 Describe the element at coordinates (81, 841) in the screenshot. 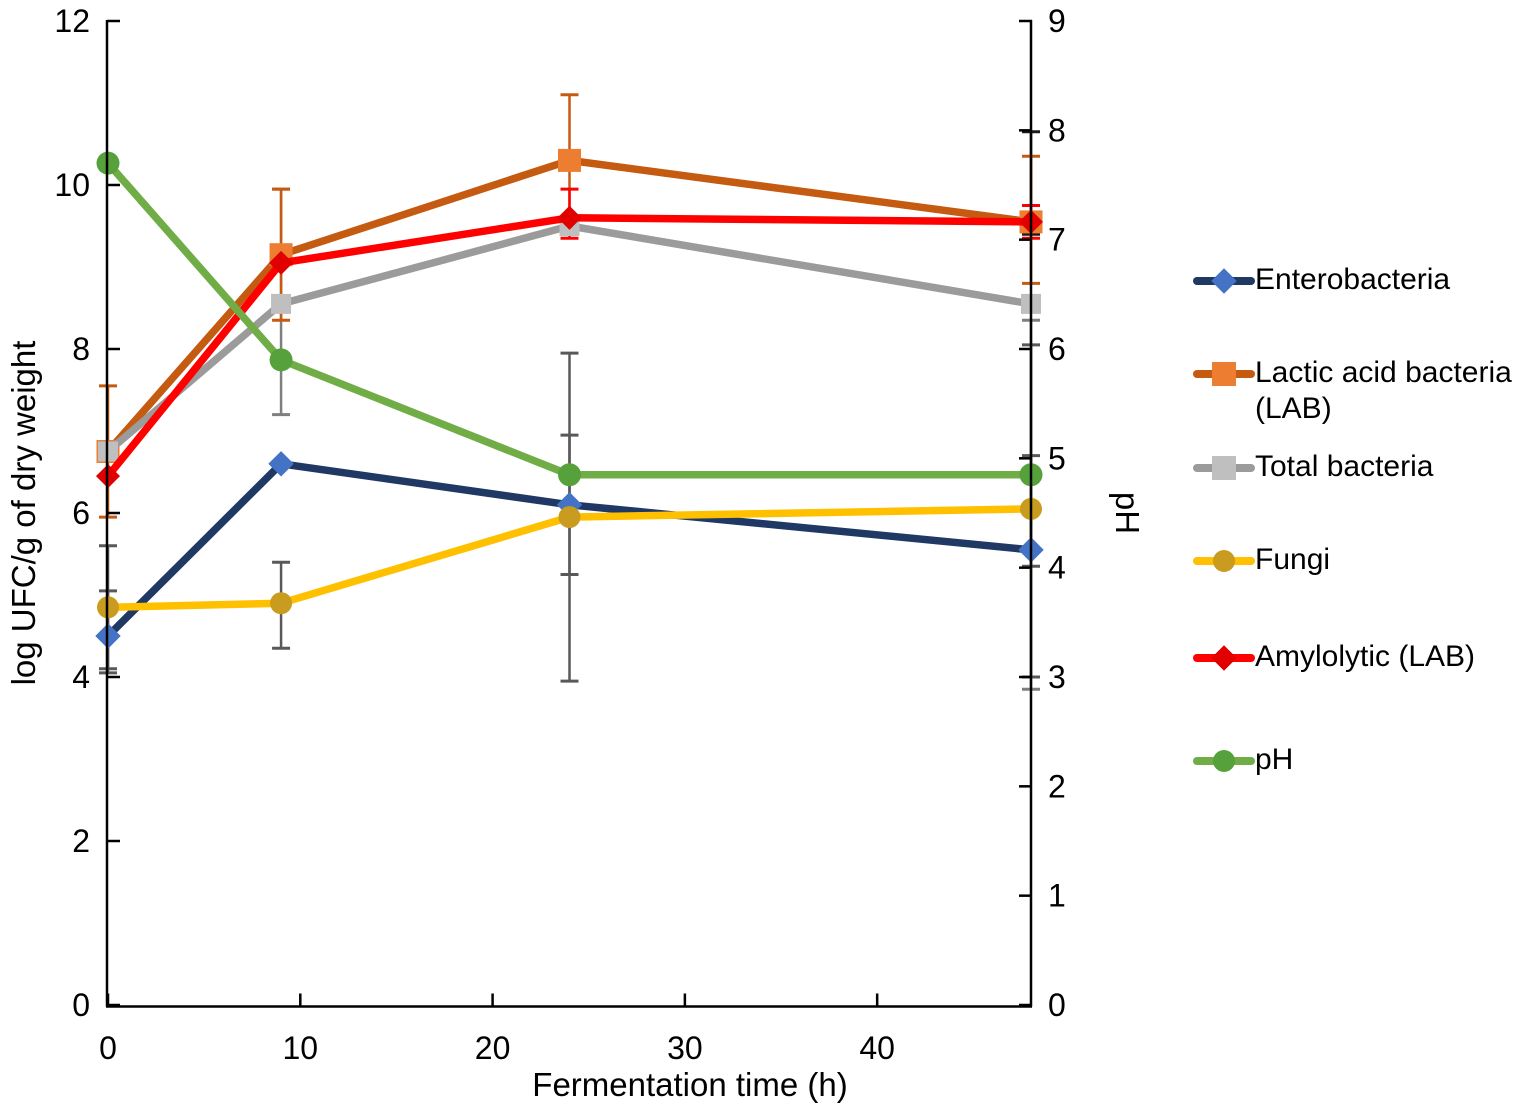

I see `left-axis-tick-label-2: 2` at that location.